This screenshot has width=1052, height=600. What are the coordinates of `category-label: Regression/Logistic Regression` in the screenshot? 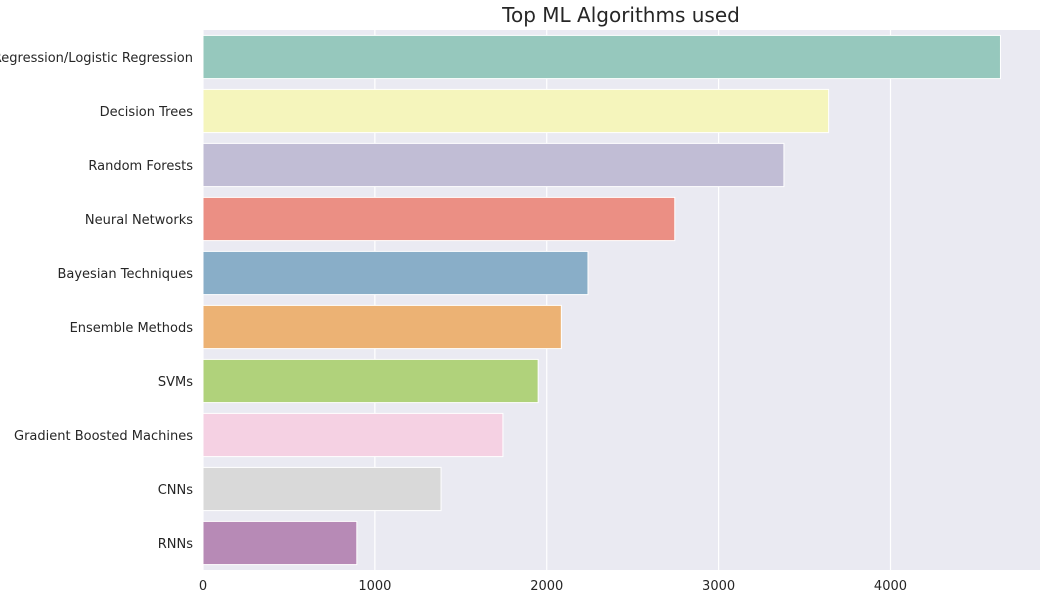 It's located at (96, 58).